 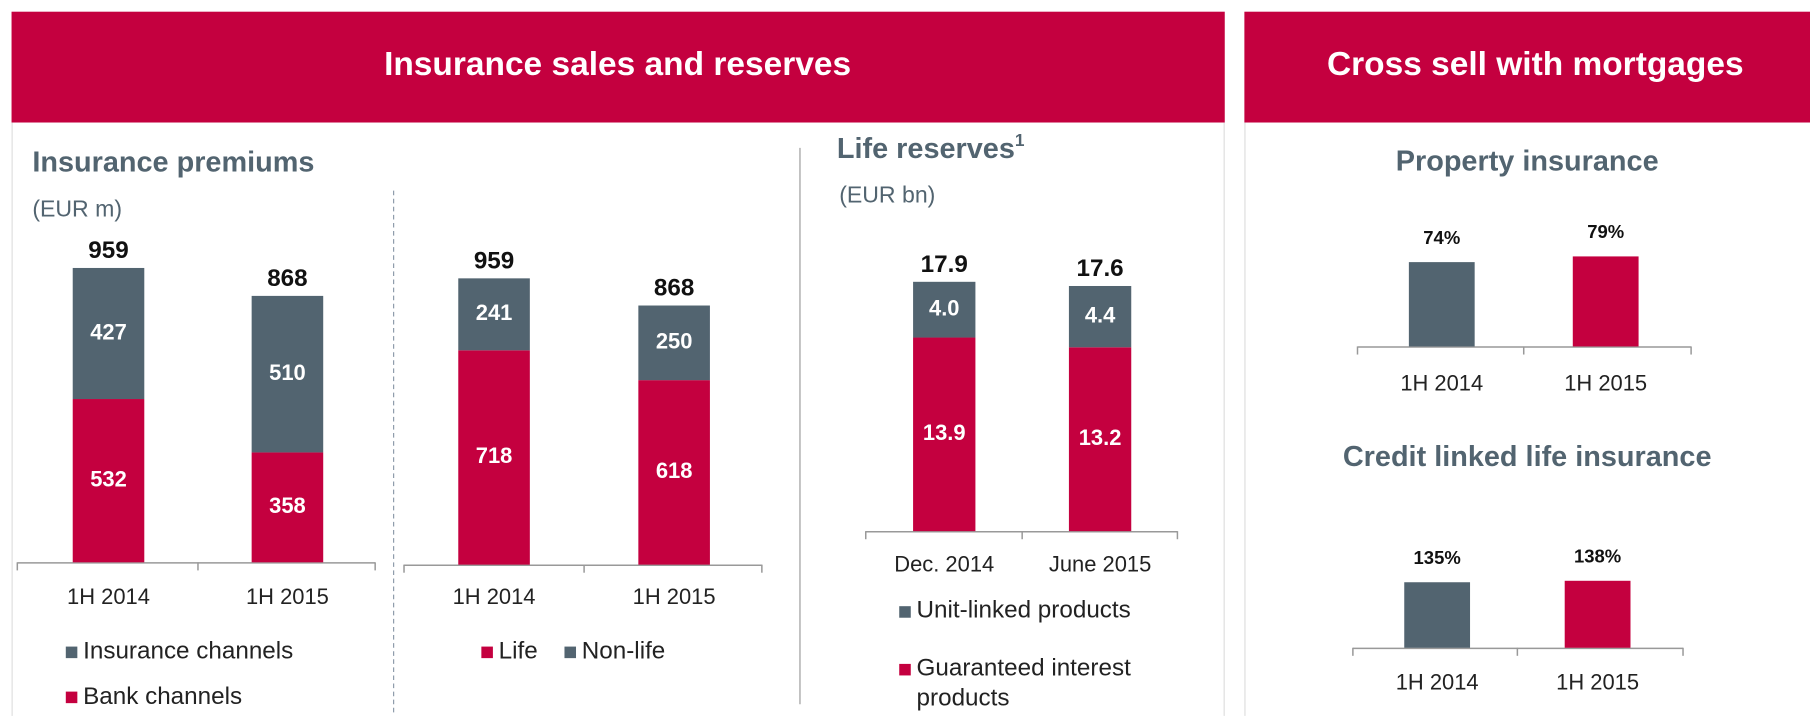 I want to click on chart-title: Property insurance, so click(x=1527, y=162).